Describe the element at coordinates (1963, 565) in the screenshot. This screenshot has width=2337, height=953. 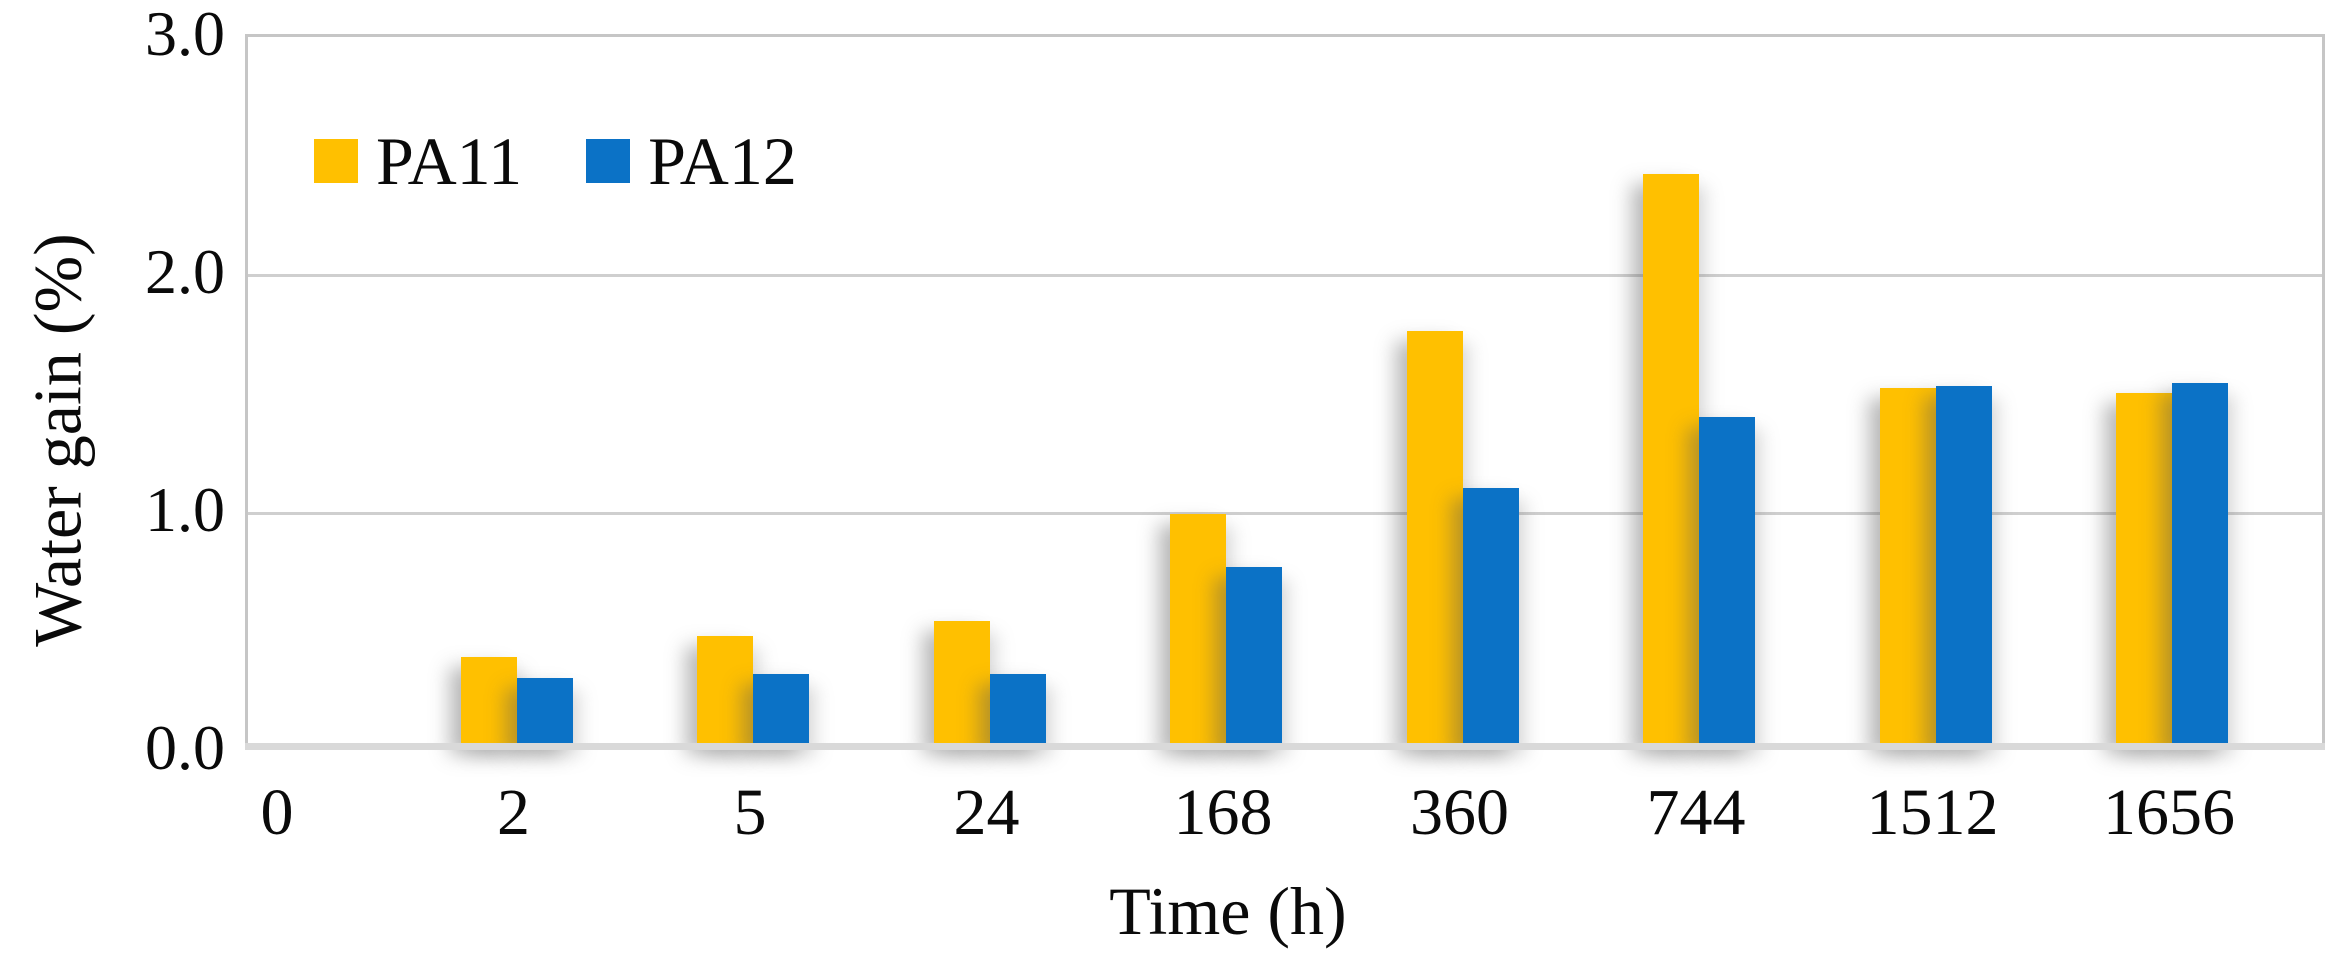
I see `bar-pa12-1512h` at that location.